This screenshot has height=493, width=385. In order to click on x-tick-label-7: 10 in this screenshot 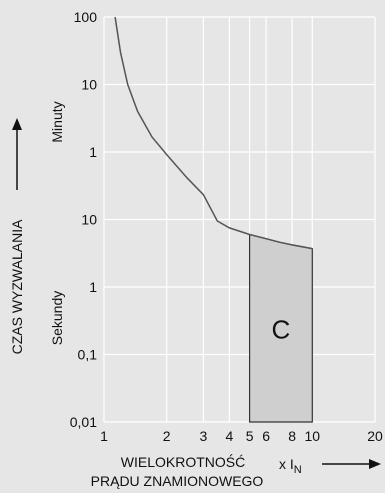, I will do `click(313, 436)`.